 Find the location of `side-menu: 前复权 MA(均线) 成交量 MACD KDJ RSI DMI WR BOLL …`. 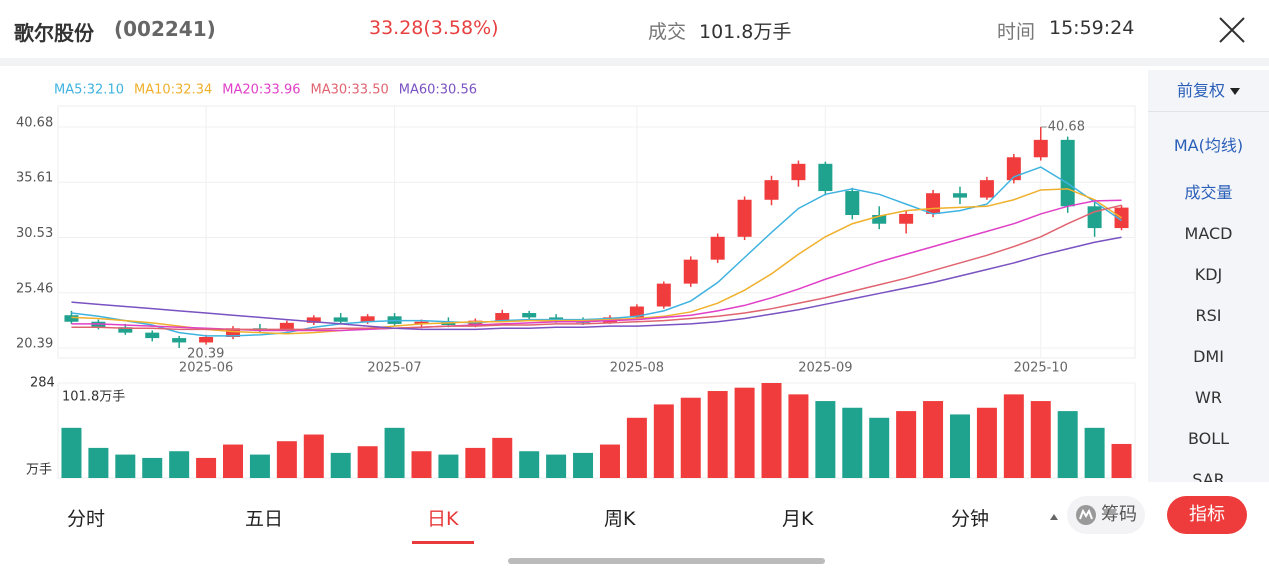

side-menu: 前复权 MA(均线) 成交量 MACD KDJ RSI DMI WR BOLL … is located at coordinates (1208, 276).